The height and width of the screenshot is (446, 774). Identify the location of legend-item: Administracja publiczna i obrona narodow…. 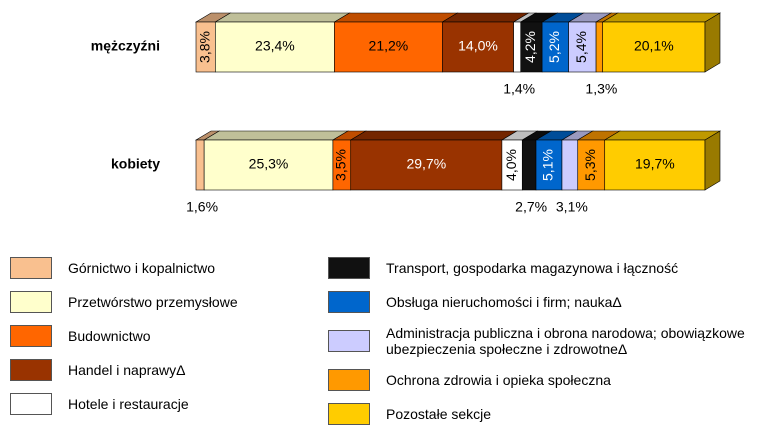
(548, 341).